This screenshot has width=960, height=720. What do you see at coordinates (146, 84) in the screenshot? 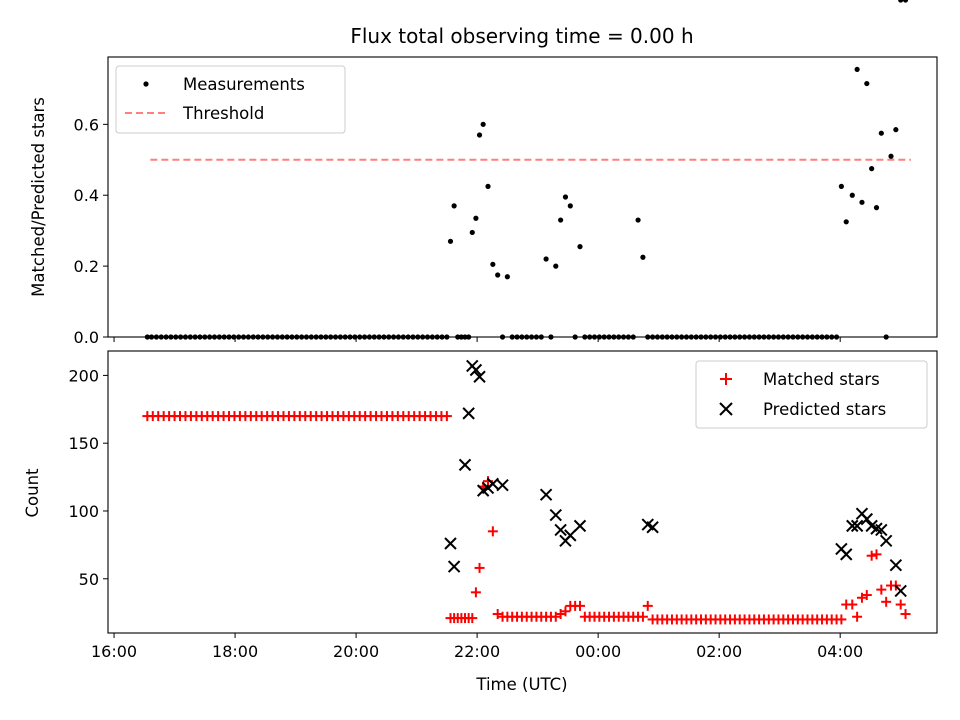
I see `legend-measurements-marker` at bounding box center [146, 84].